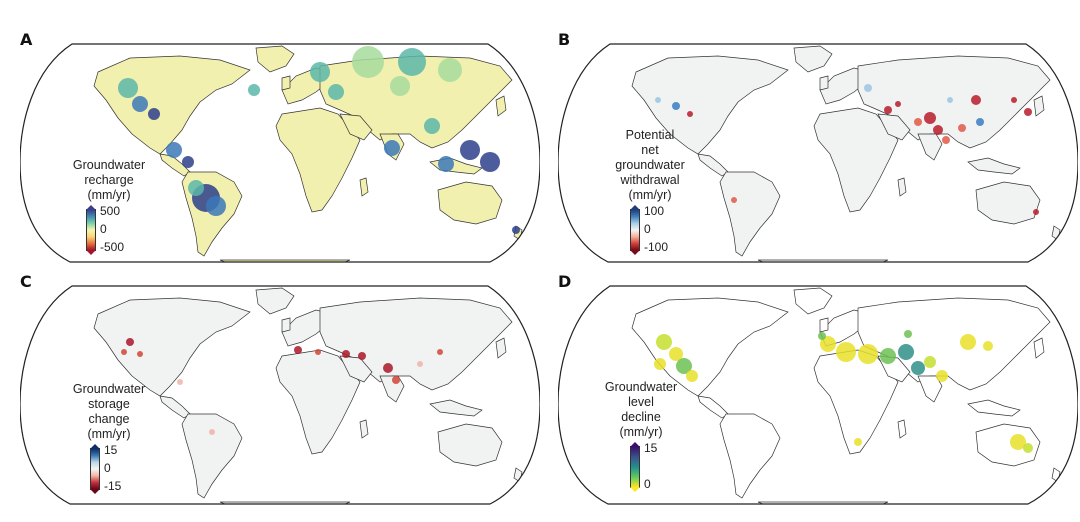  I want to click on colorbar: 500 0 -500, so click(109, 230).